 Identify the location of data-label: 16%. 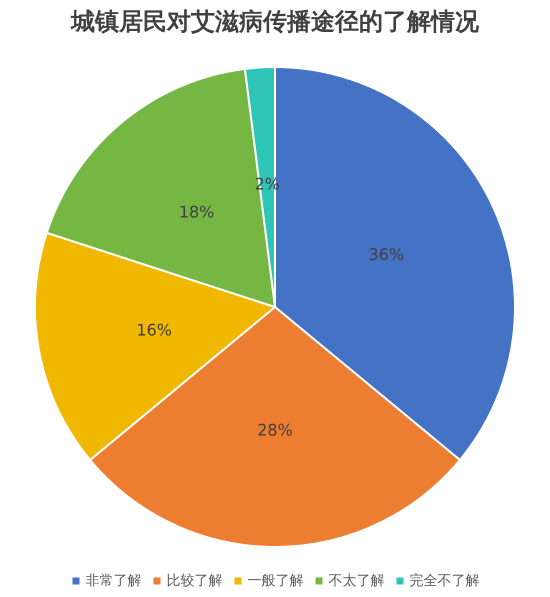
(154, 330).